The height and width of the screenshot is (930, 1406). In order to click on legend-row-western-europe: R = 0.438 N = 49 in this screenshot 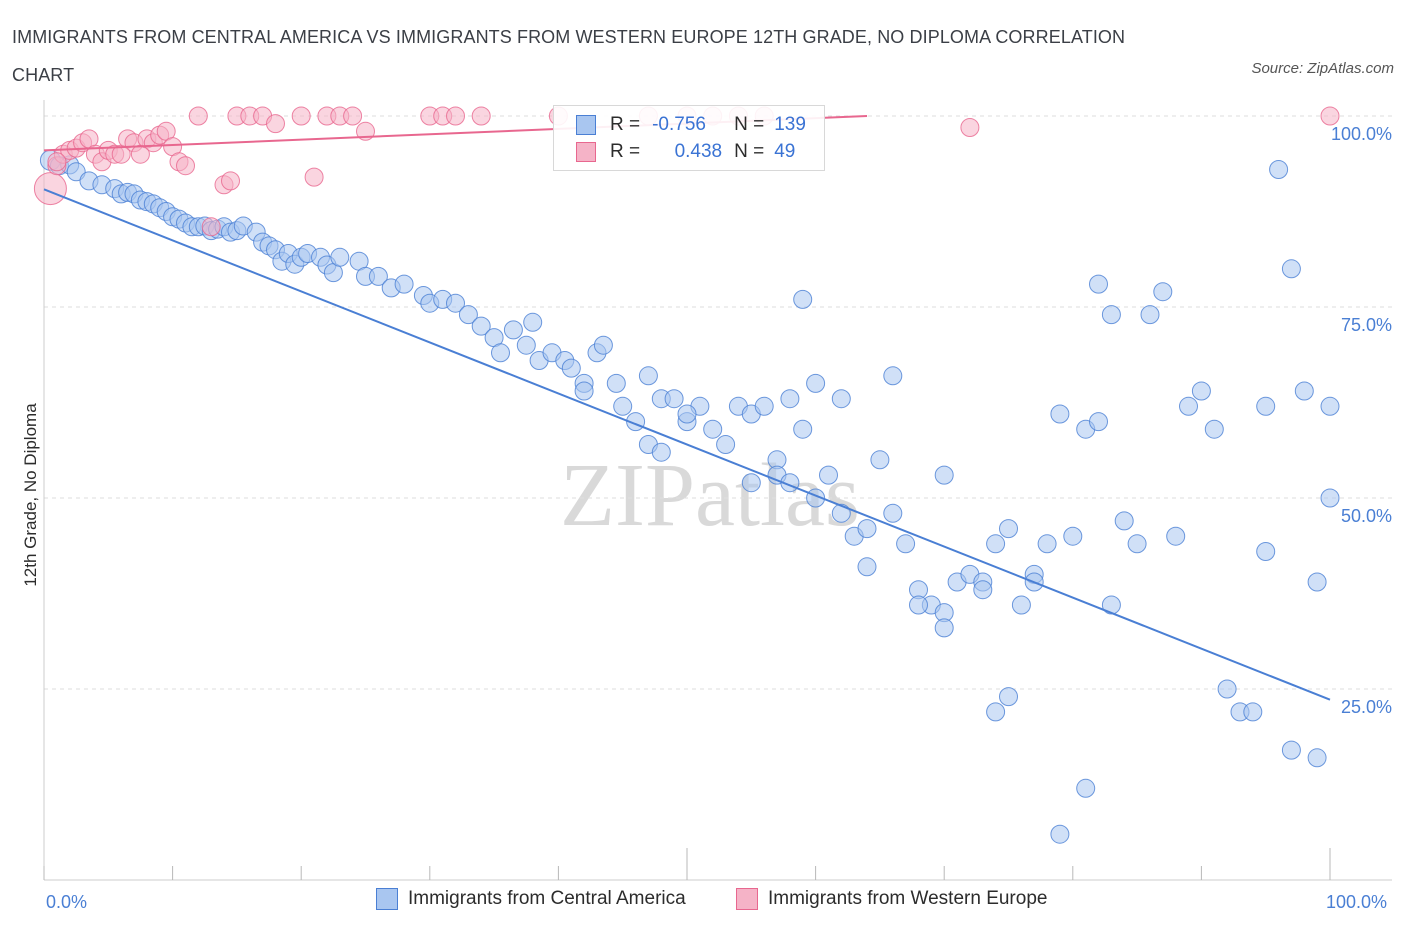, I will do `click(685, 152)`.